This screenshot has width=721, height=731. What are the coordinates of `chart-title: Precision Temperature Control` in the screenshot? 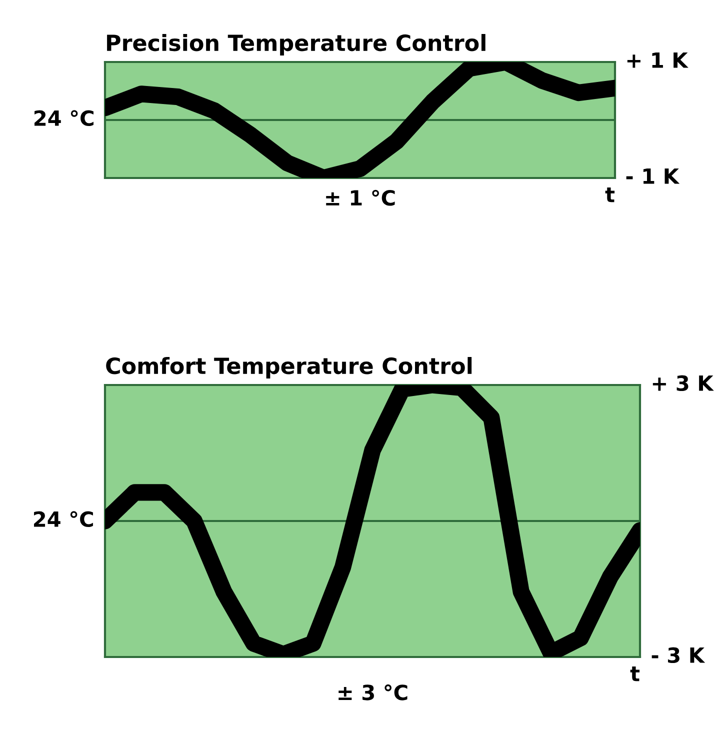 It's located at (296, 45).